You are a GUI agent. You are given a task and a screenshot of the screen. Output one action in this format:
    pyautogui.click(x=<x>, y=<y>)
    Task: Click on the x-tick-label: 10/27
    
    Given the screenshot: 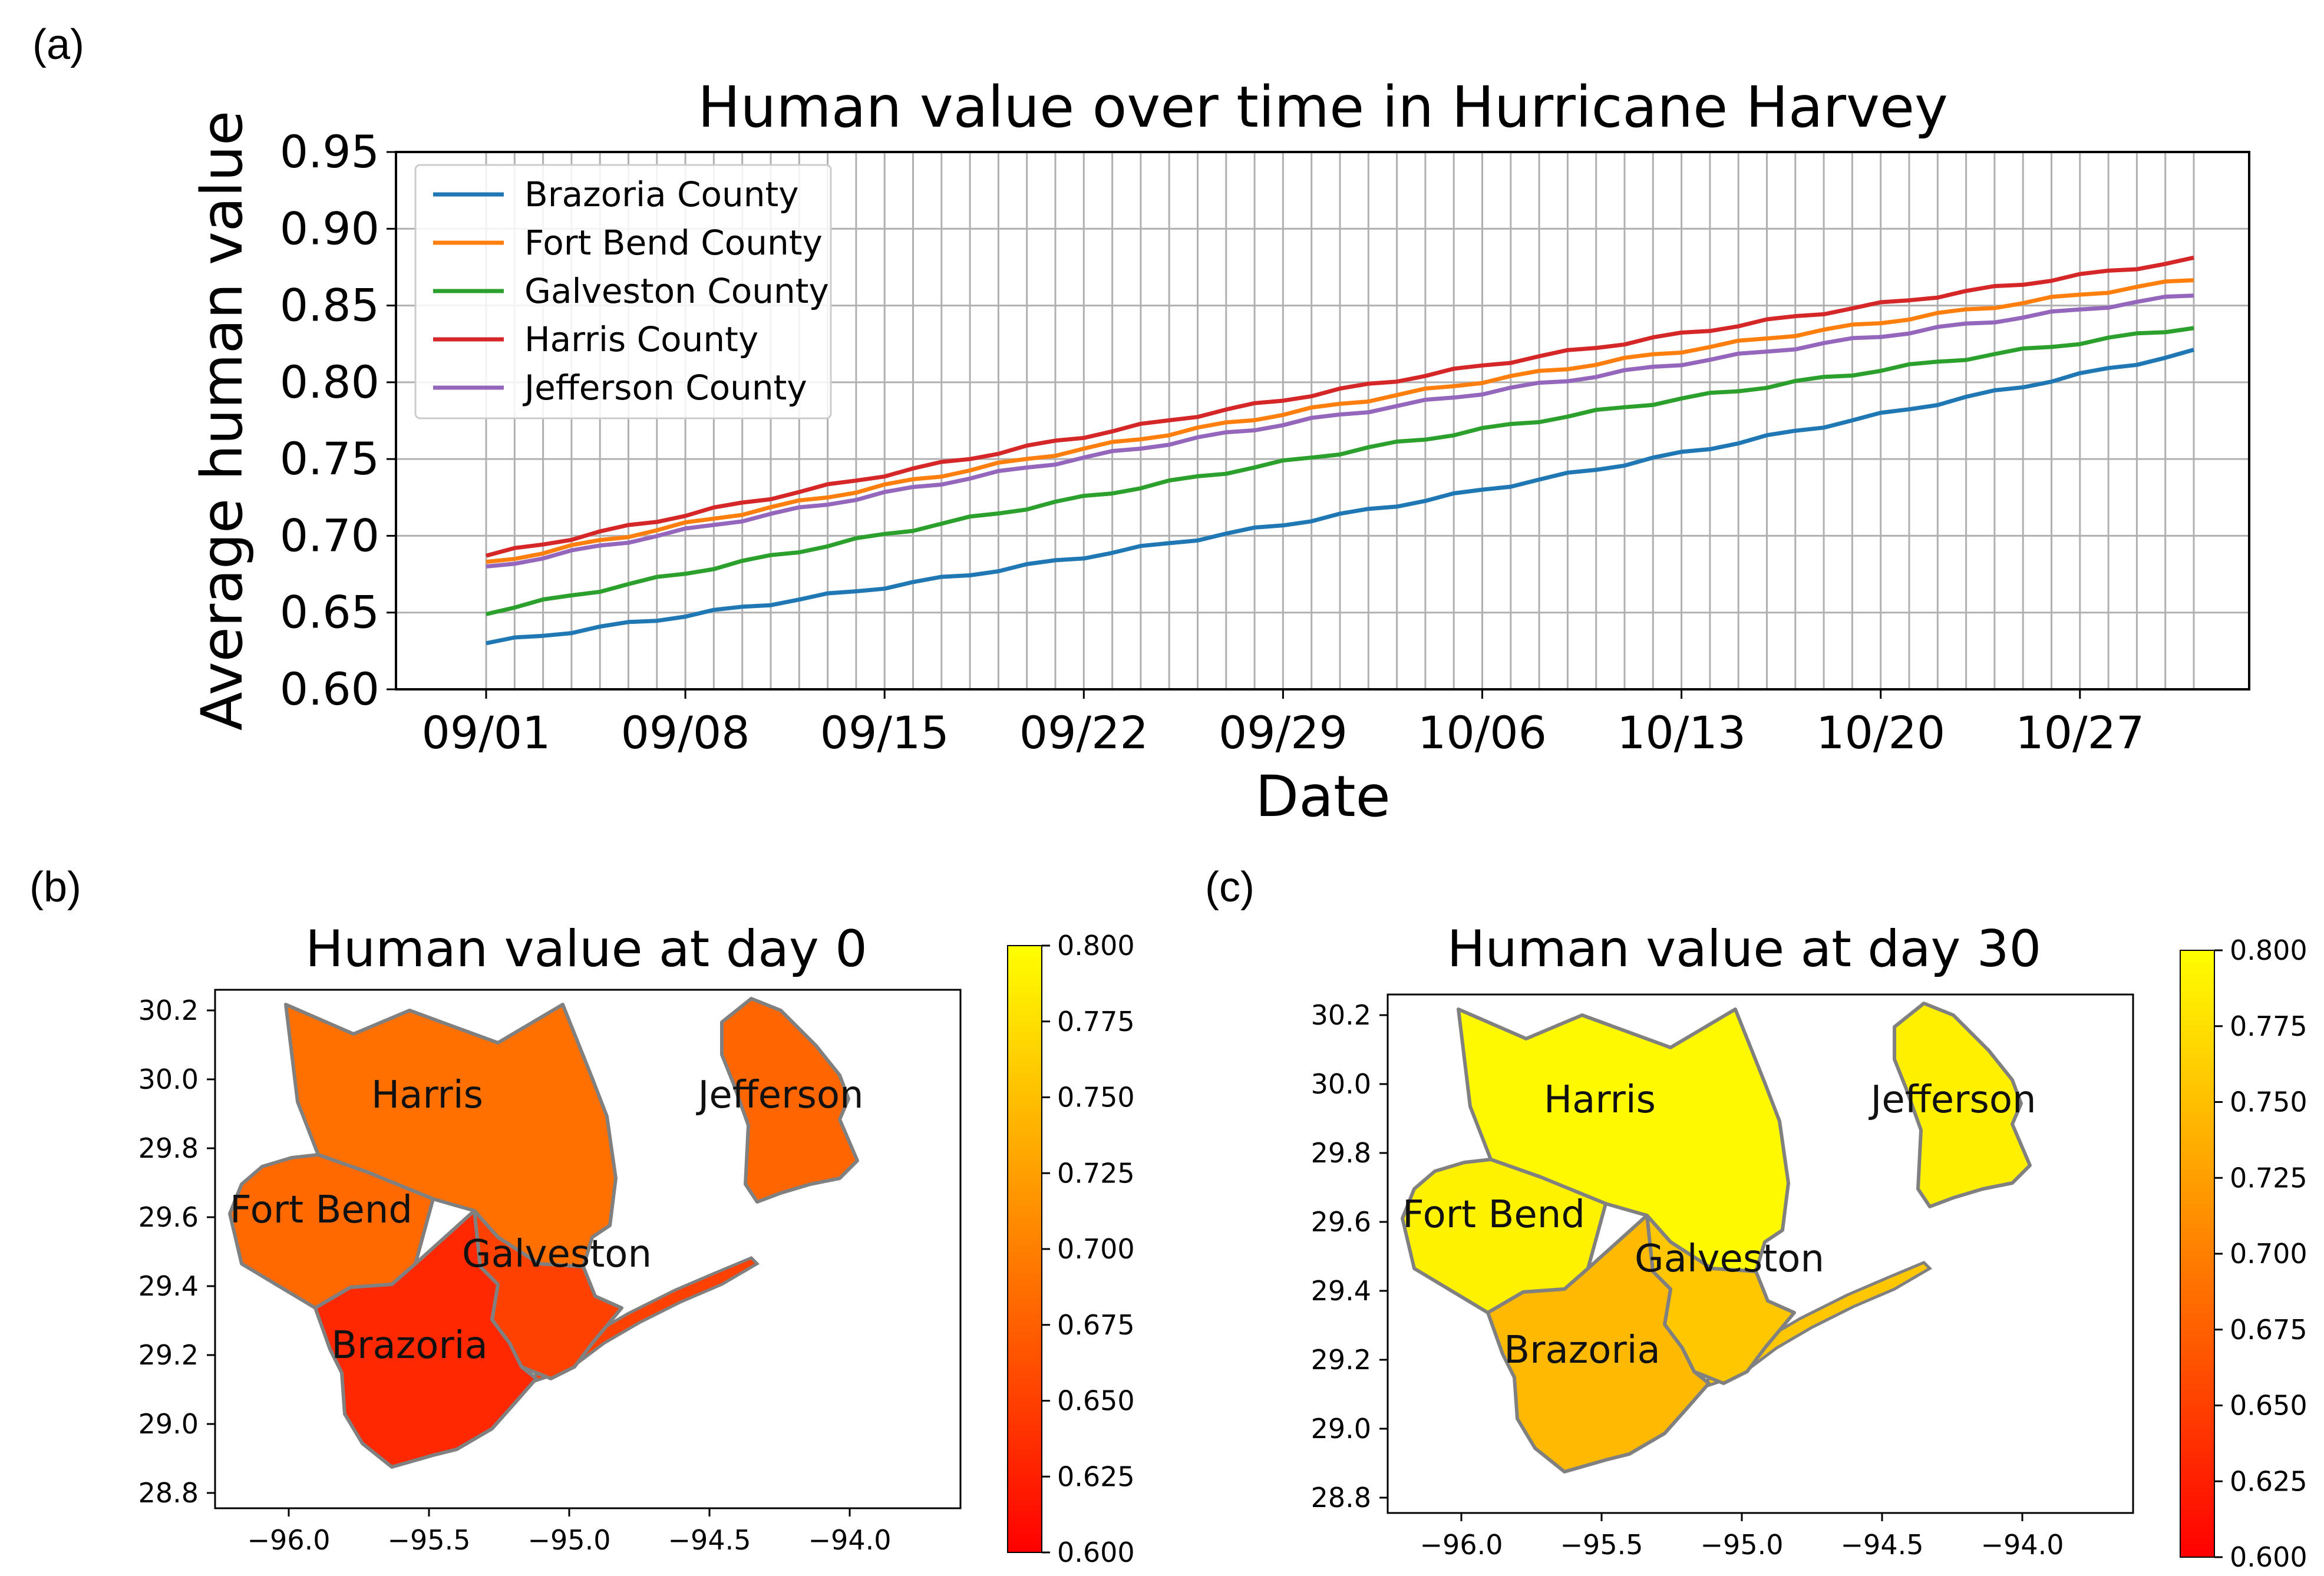 What is the action you would take?
    pyautogui.click(x=2080, y=732)
    